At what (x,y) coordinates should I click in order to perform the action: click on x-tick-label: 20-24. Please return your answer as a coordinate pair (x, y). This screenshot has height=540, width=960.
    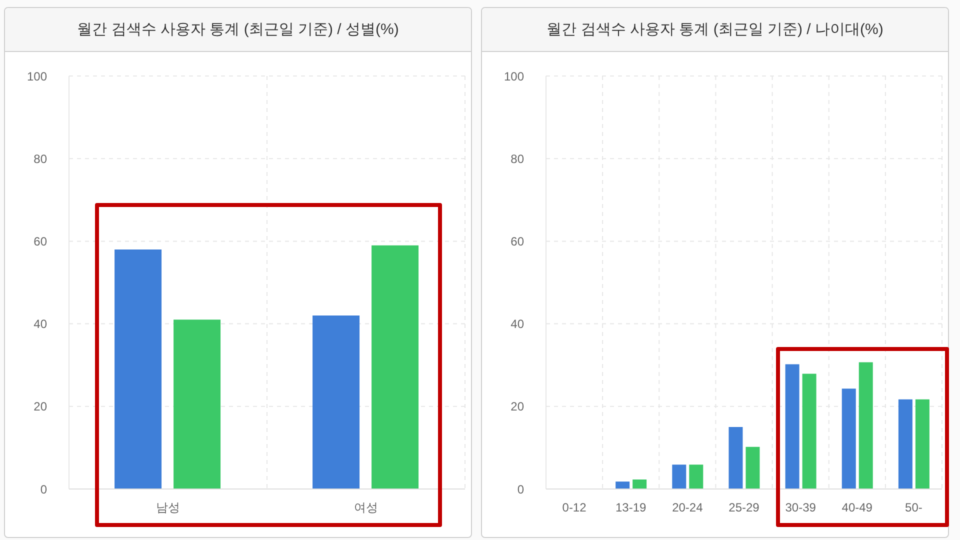
    Looking at the image, I should click on (688, 507).